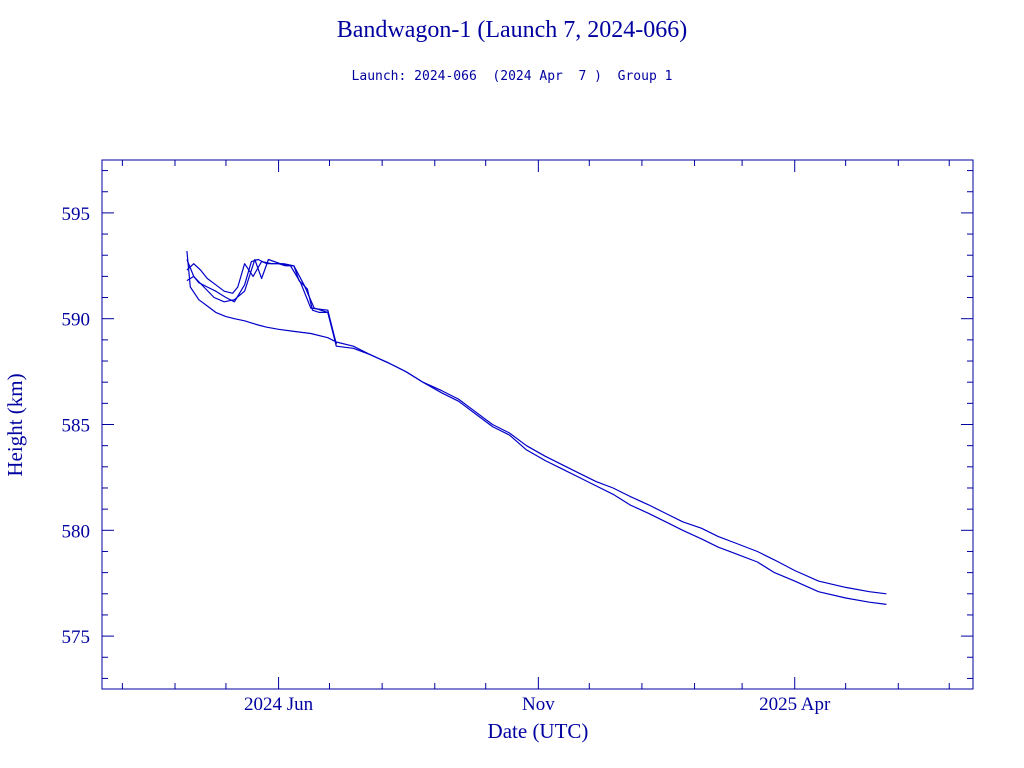 This screenshot has height=768, width=1024. What do you see at coordinates (15, 424) in the screenshot?
I see `y-axis-label: Height (km)` at bounding box center [15, 424].